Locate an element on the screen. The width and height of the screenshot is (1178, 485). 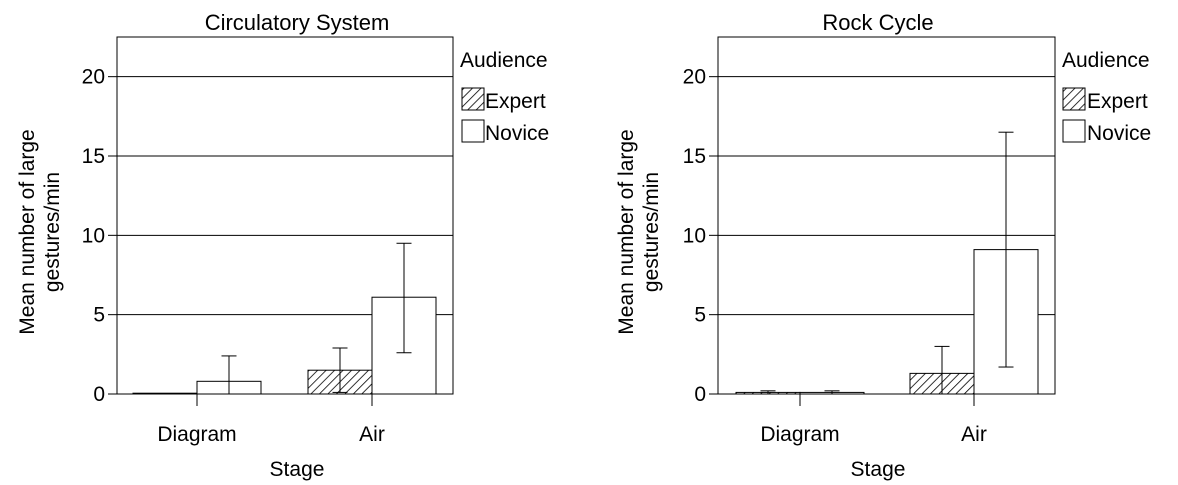
chart-title: Rock Cycle is located at coordinates (877, 22).